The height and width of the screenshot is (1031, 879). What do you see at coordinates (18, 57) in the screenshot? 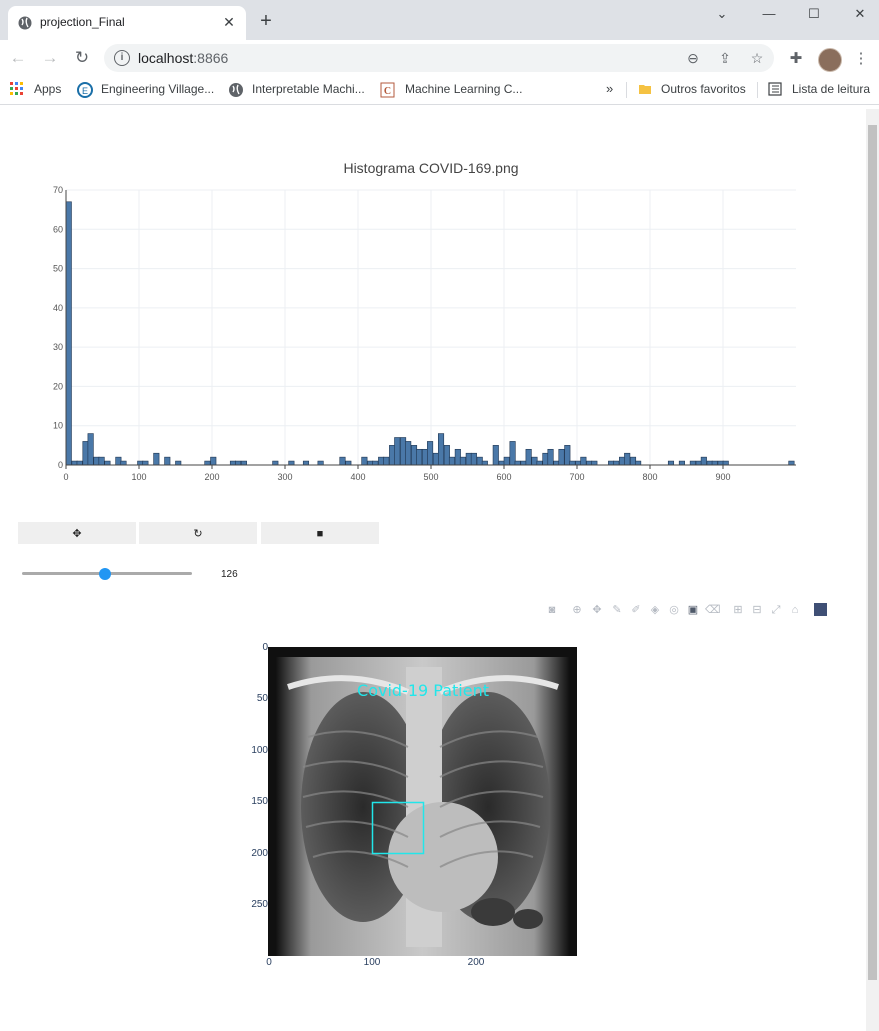
I see `back-button: ←` at bounding box center [18, 57].